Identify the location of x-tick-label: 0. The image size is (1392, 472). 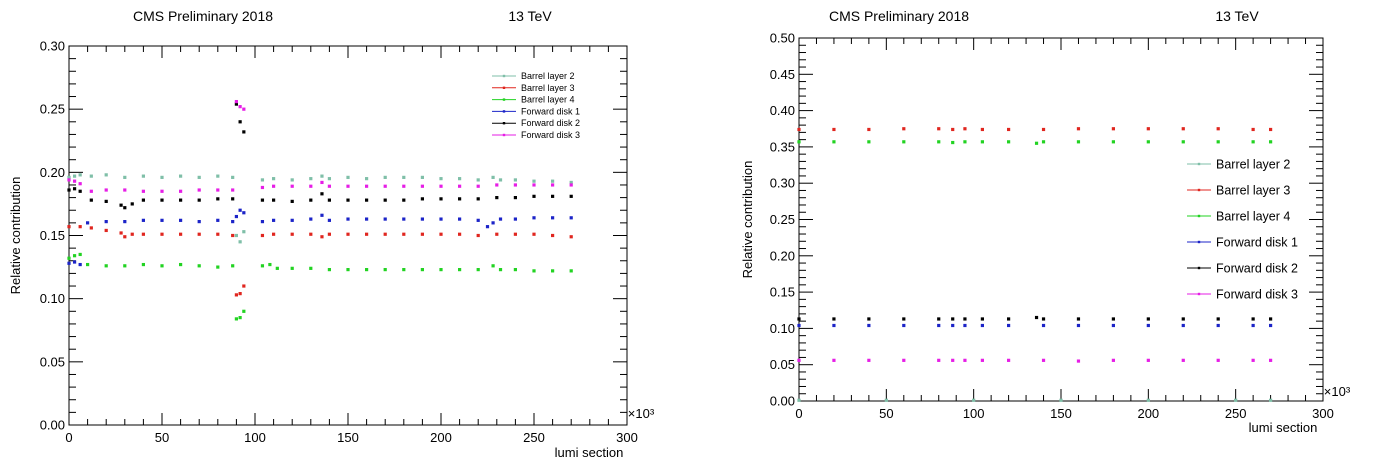
(798, 413).